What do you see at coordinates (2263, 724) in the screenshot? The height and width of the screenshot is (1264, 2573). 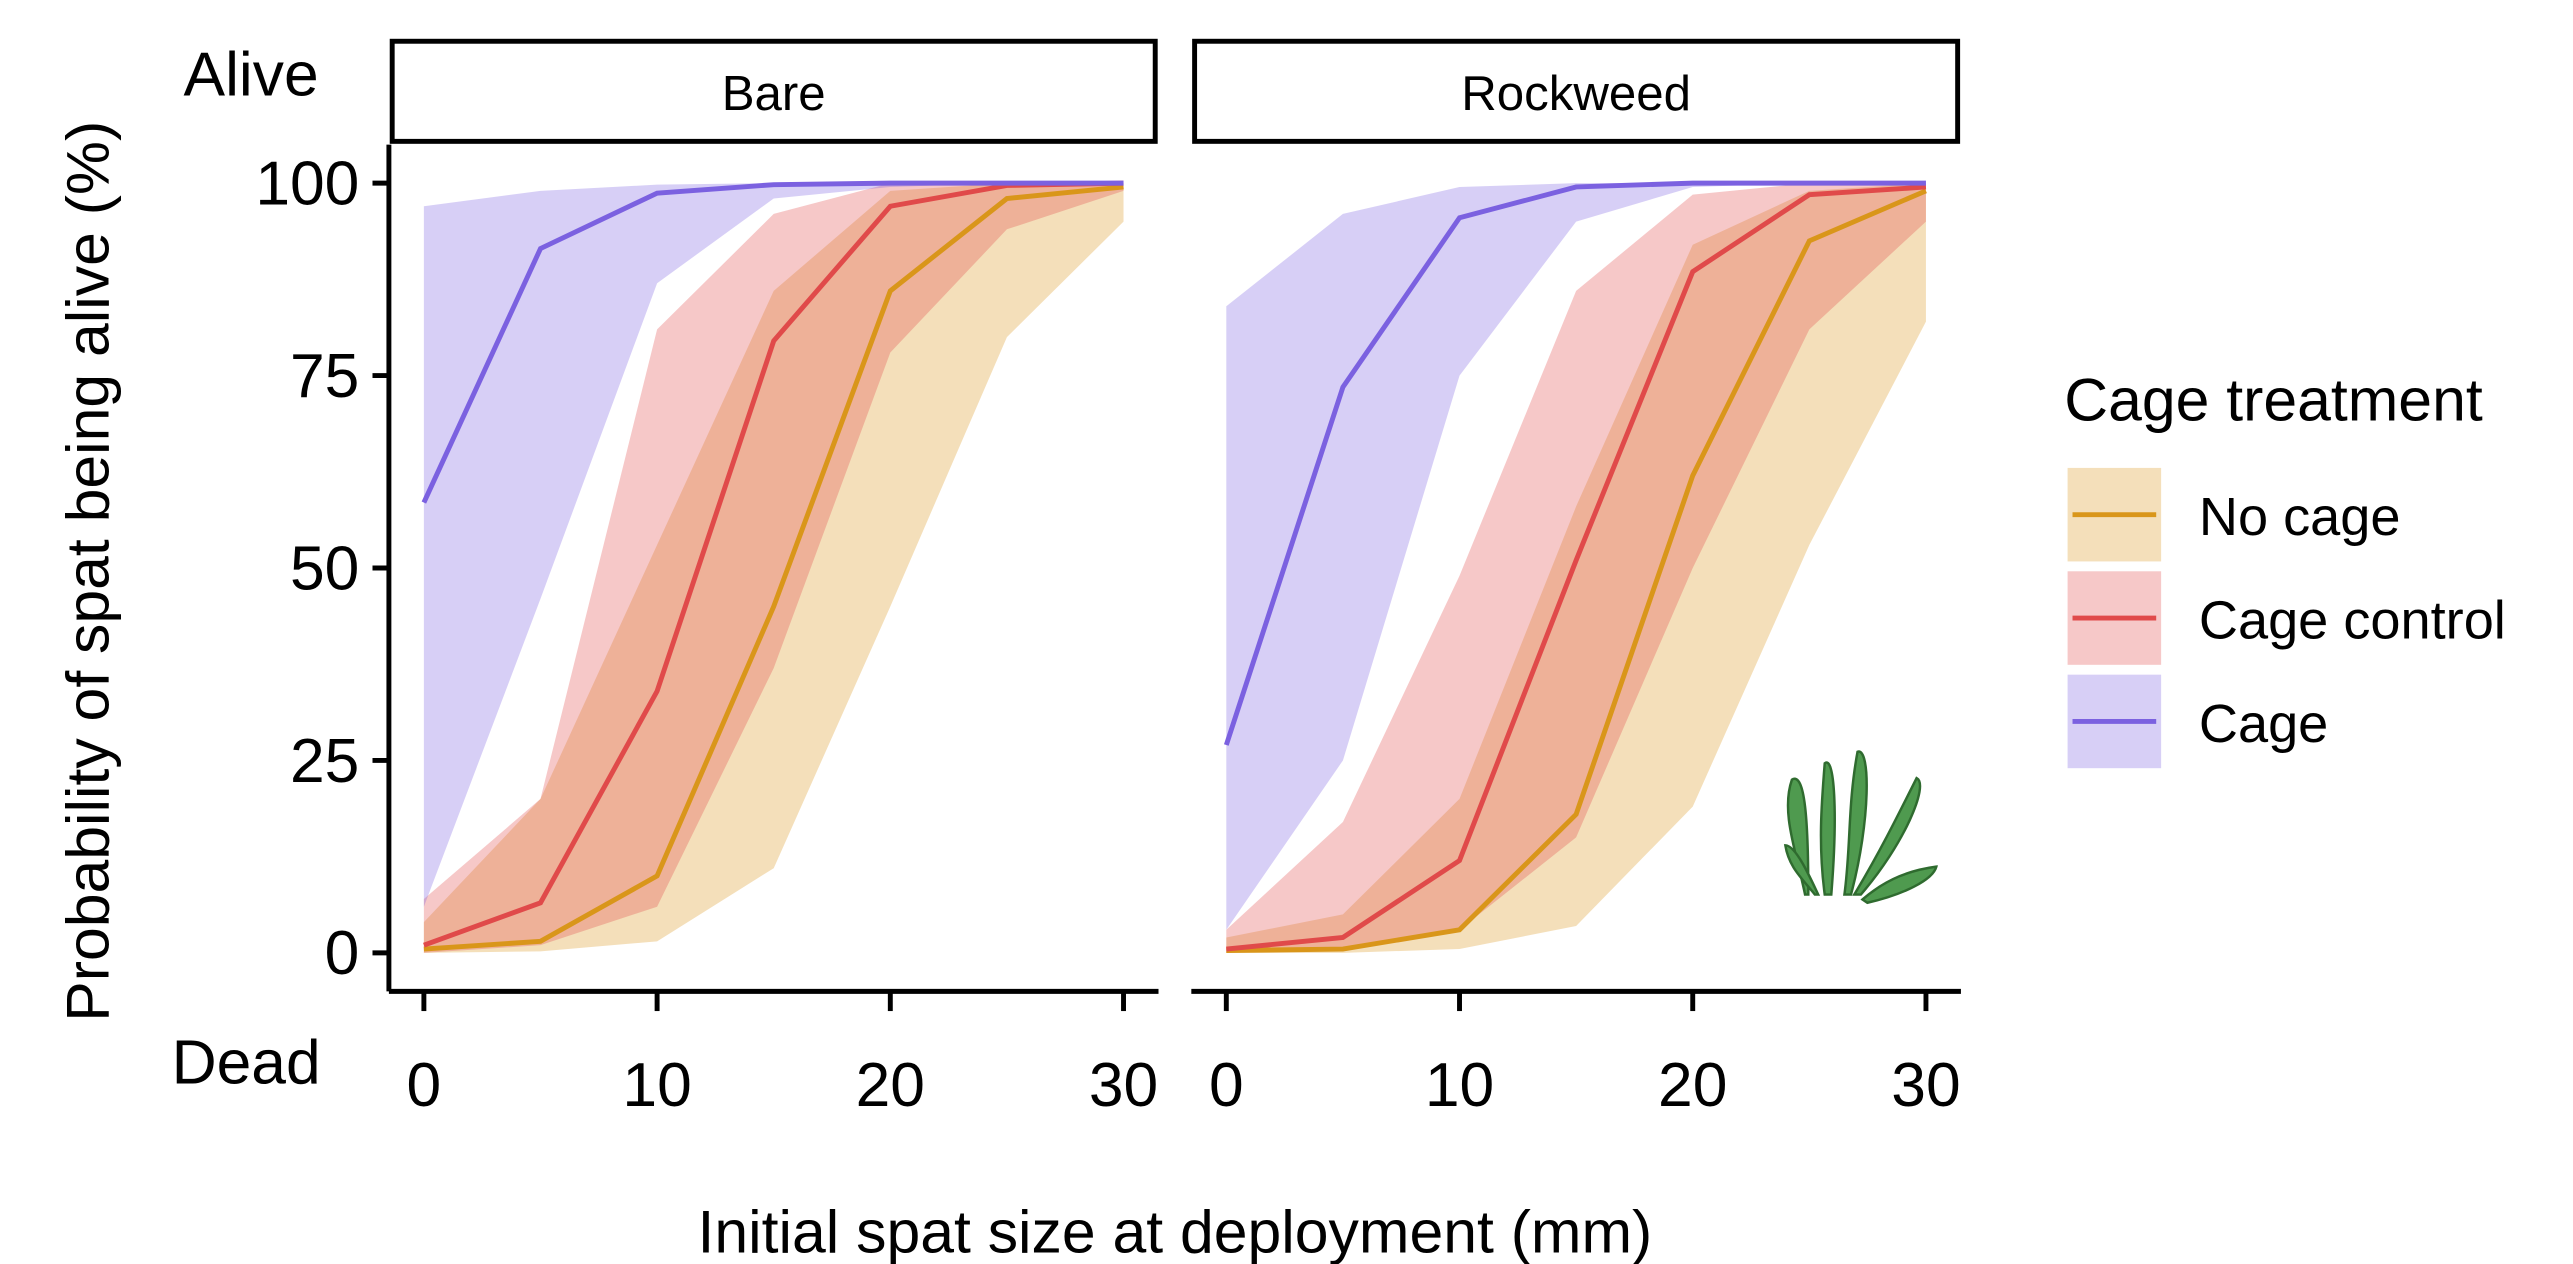 I see `legend-label: Cage` at bounding box center [2263, 724].